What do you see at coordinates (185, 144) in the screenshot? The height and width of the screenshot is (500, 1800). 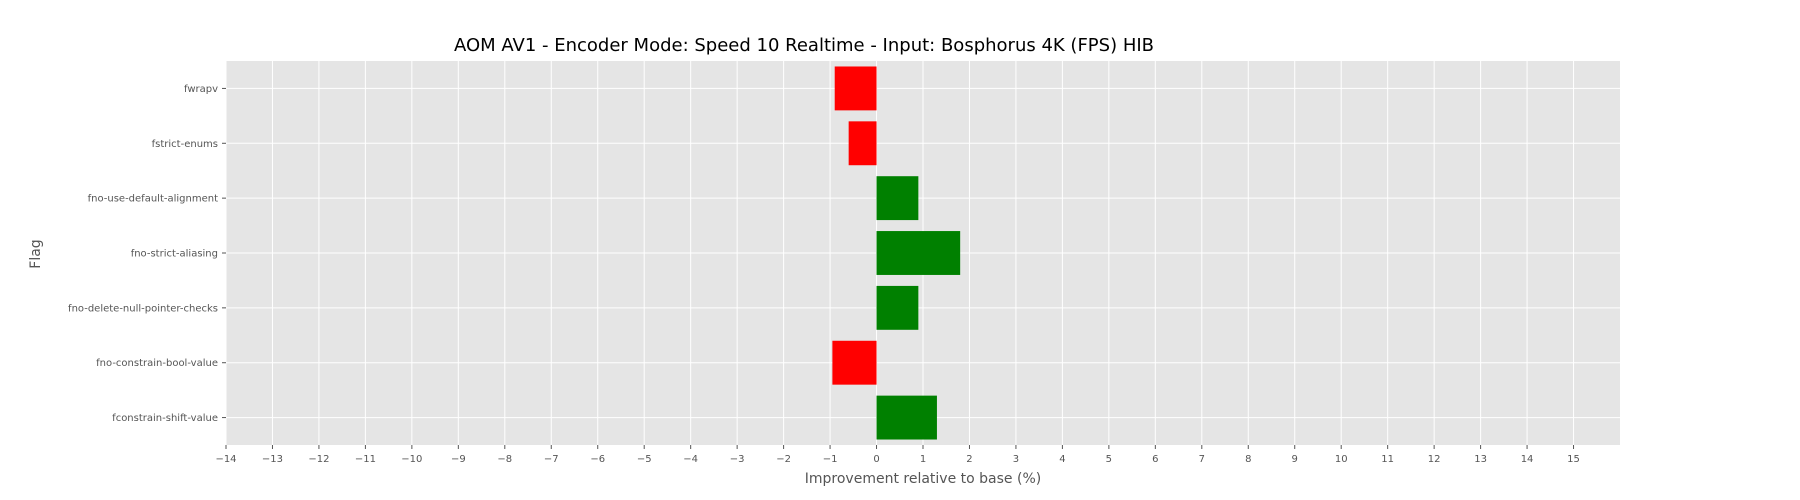 I see `y-tick-label: fstrict-enums` at bounding box center [185, 144].